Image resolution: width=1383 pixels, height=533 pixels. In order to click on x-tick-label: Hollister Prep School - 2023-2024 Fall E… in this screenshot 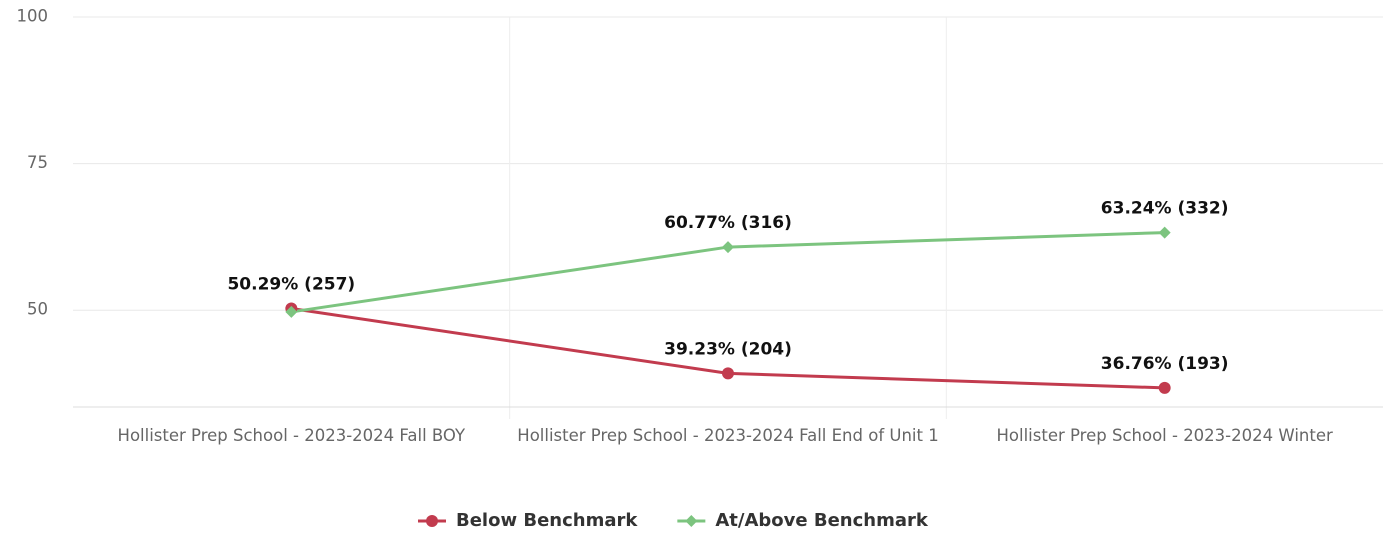, I will do `click(728, 435)`.